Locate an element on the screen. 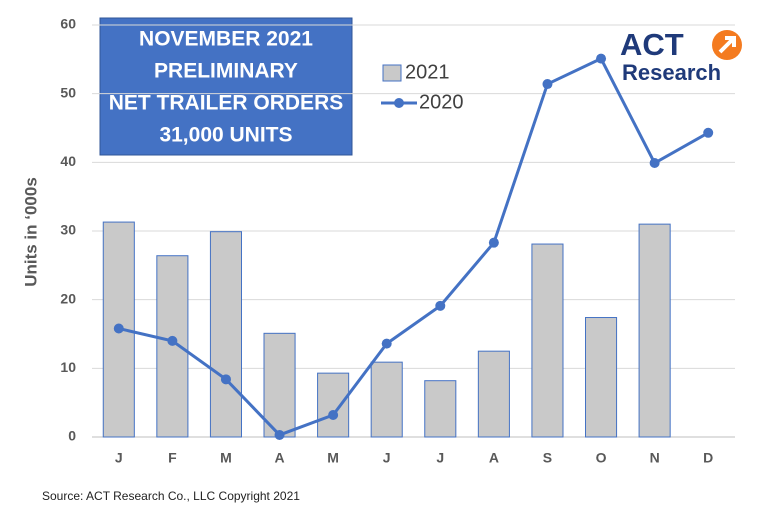  y-tick-label: 50 is located at coordinates (68, 92).